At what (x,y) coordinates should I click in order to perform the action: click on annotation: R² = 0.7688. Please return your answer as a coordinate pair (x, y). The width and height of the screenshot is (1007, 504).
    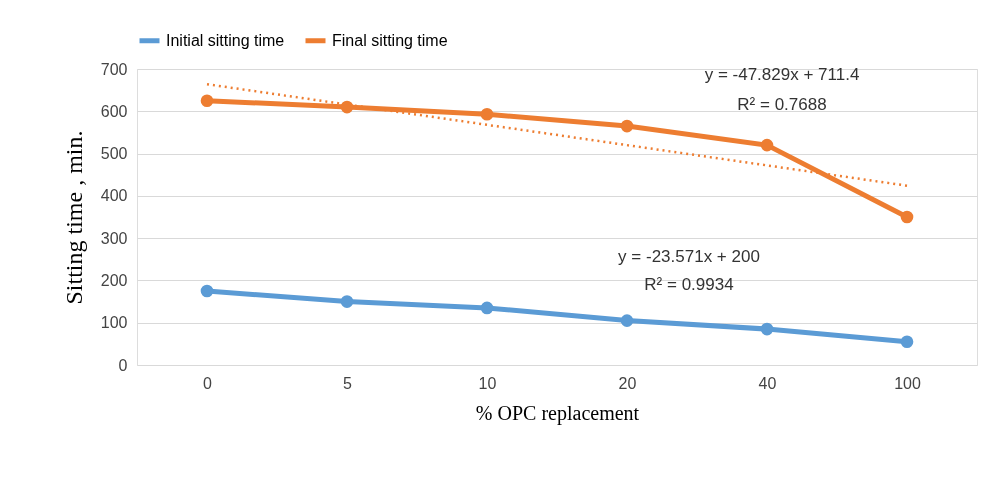
    Looking at the image, I should click on (782, 104).